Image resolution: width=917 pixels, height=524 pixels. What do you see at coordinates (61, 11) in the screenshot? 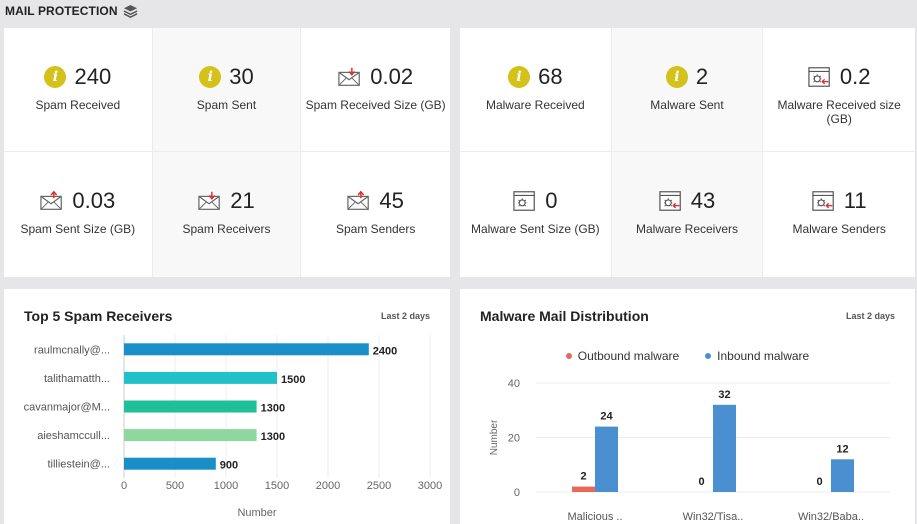
I see `section-title: MAIL PROTECTION` at bounding box center [61, 11].